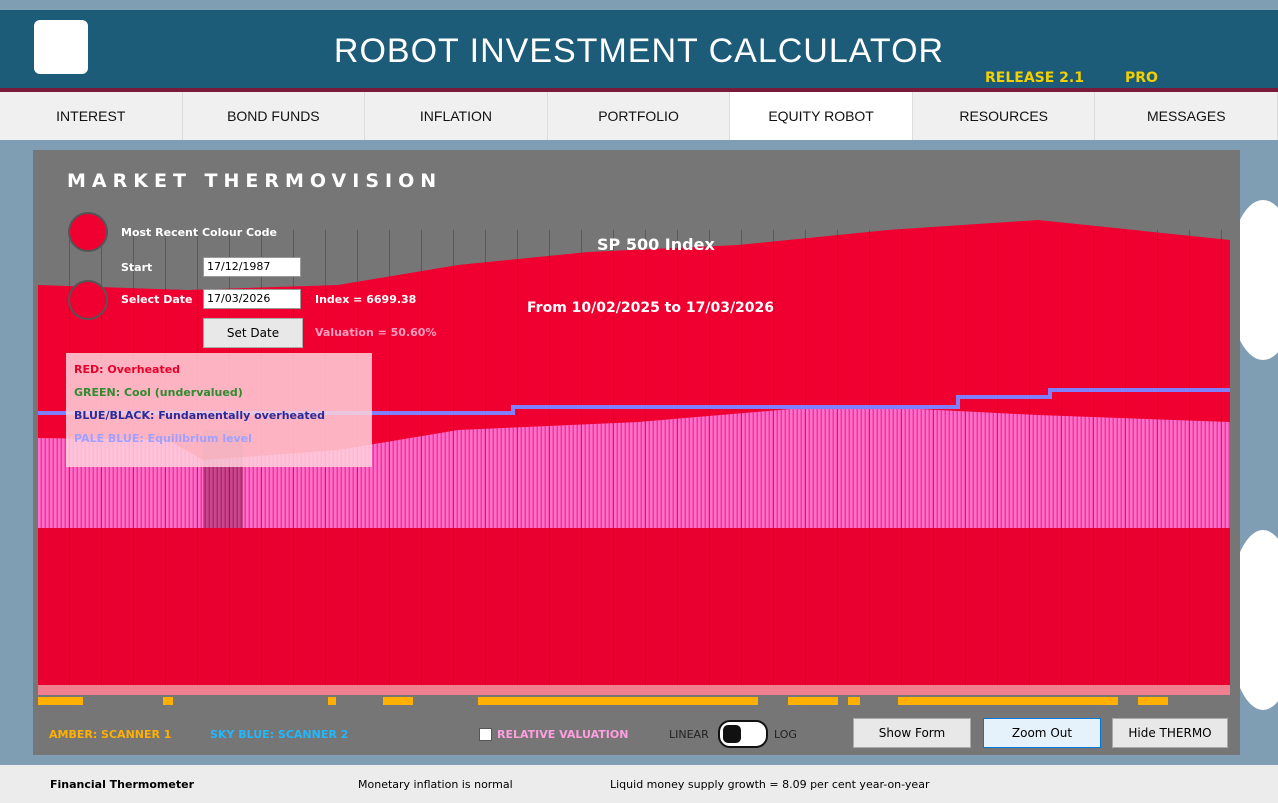 The height and width of the screenshot is (803, 1278). Describe the element at coordinates (651, 308) in the screenshot. I see `chart-subtitle: From 10/02/2025 to 17/03/2026` at that location.